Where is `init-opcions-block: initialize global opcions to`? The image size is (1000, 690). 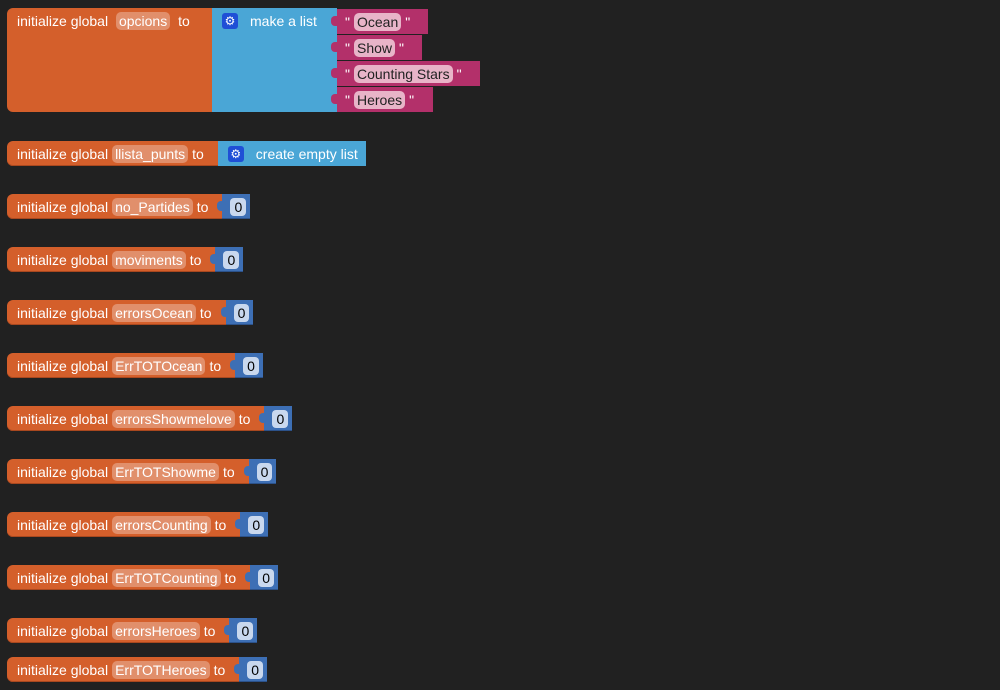 init-opcions-block: initialize global opcions to is located at coordinates (109, 60).